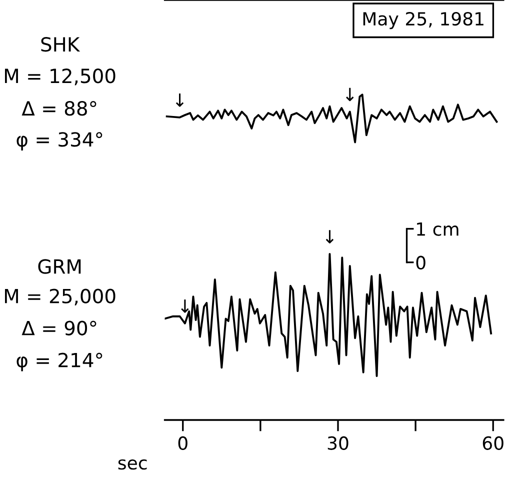  What do you see at coordinates (423, 21) in the screenshot?
I see `text: May 25, 1981` at bounding box center [423, 21].